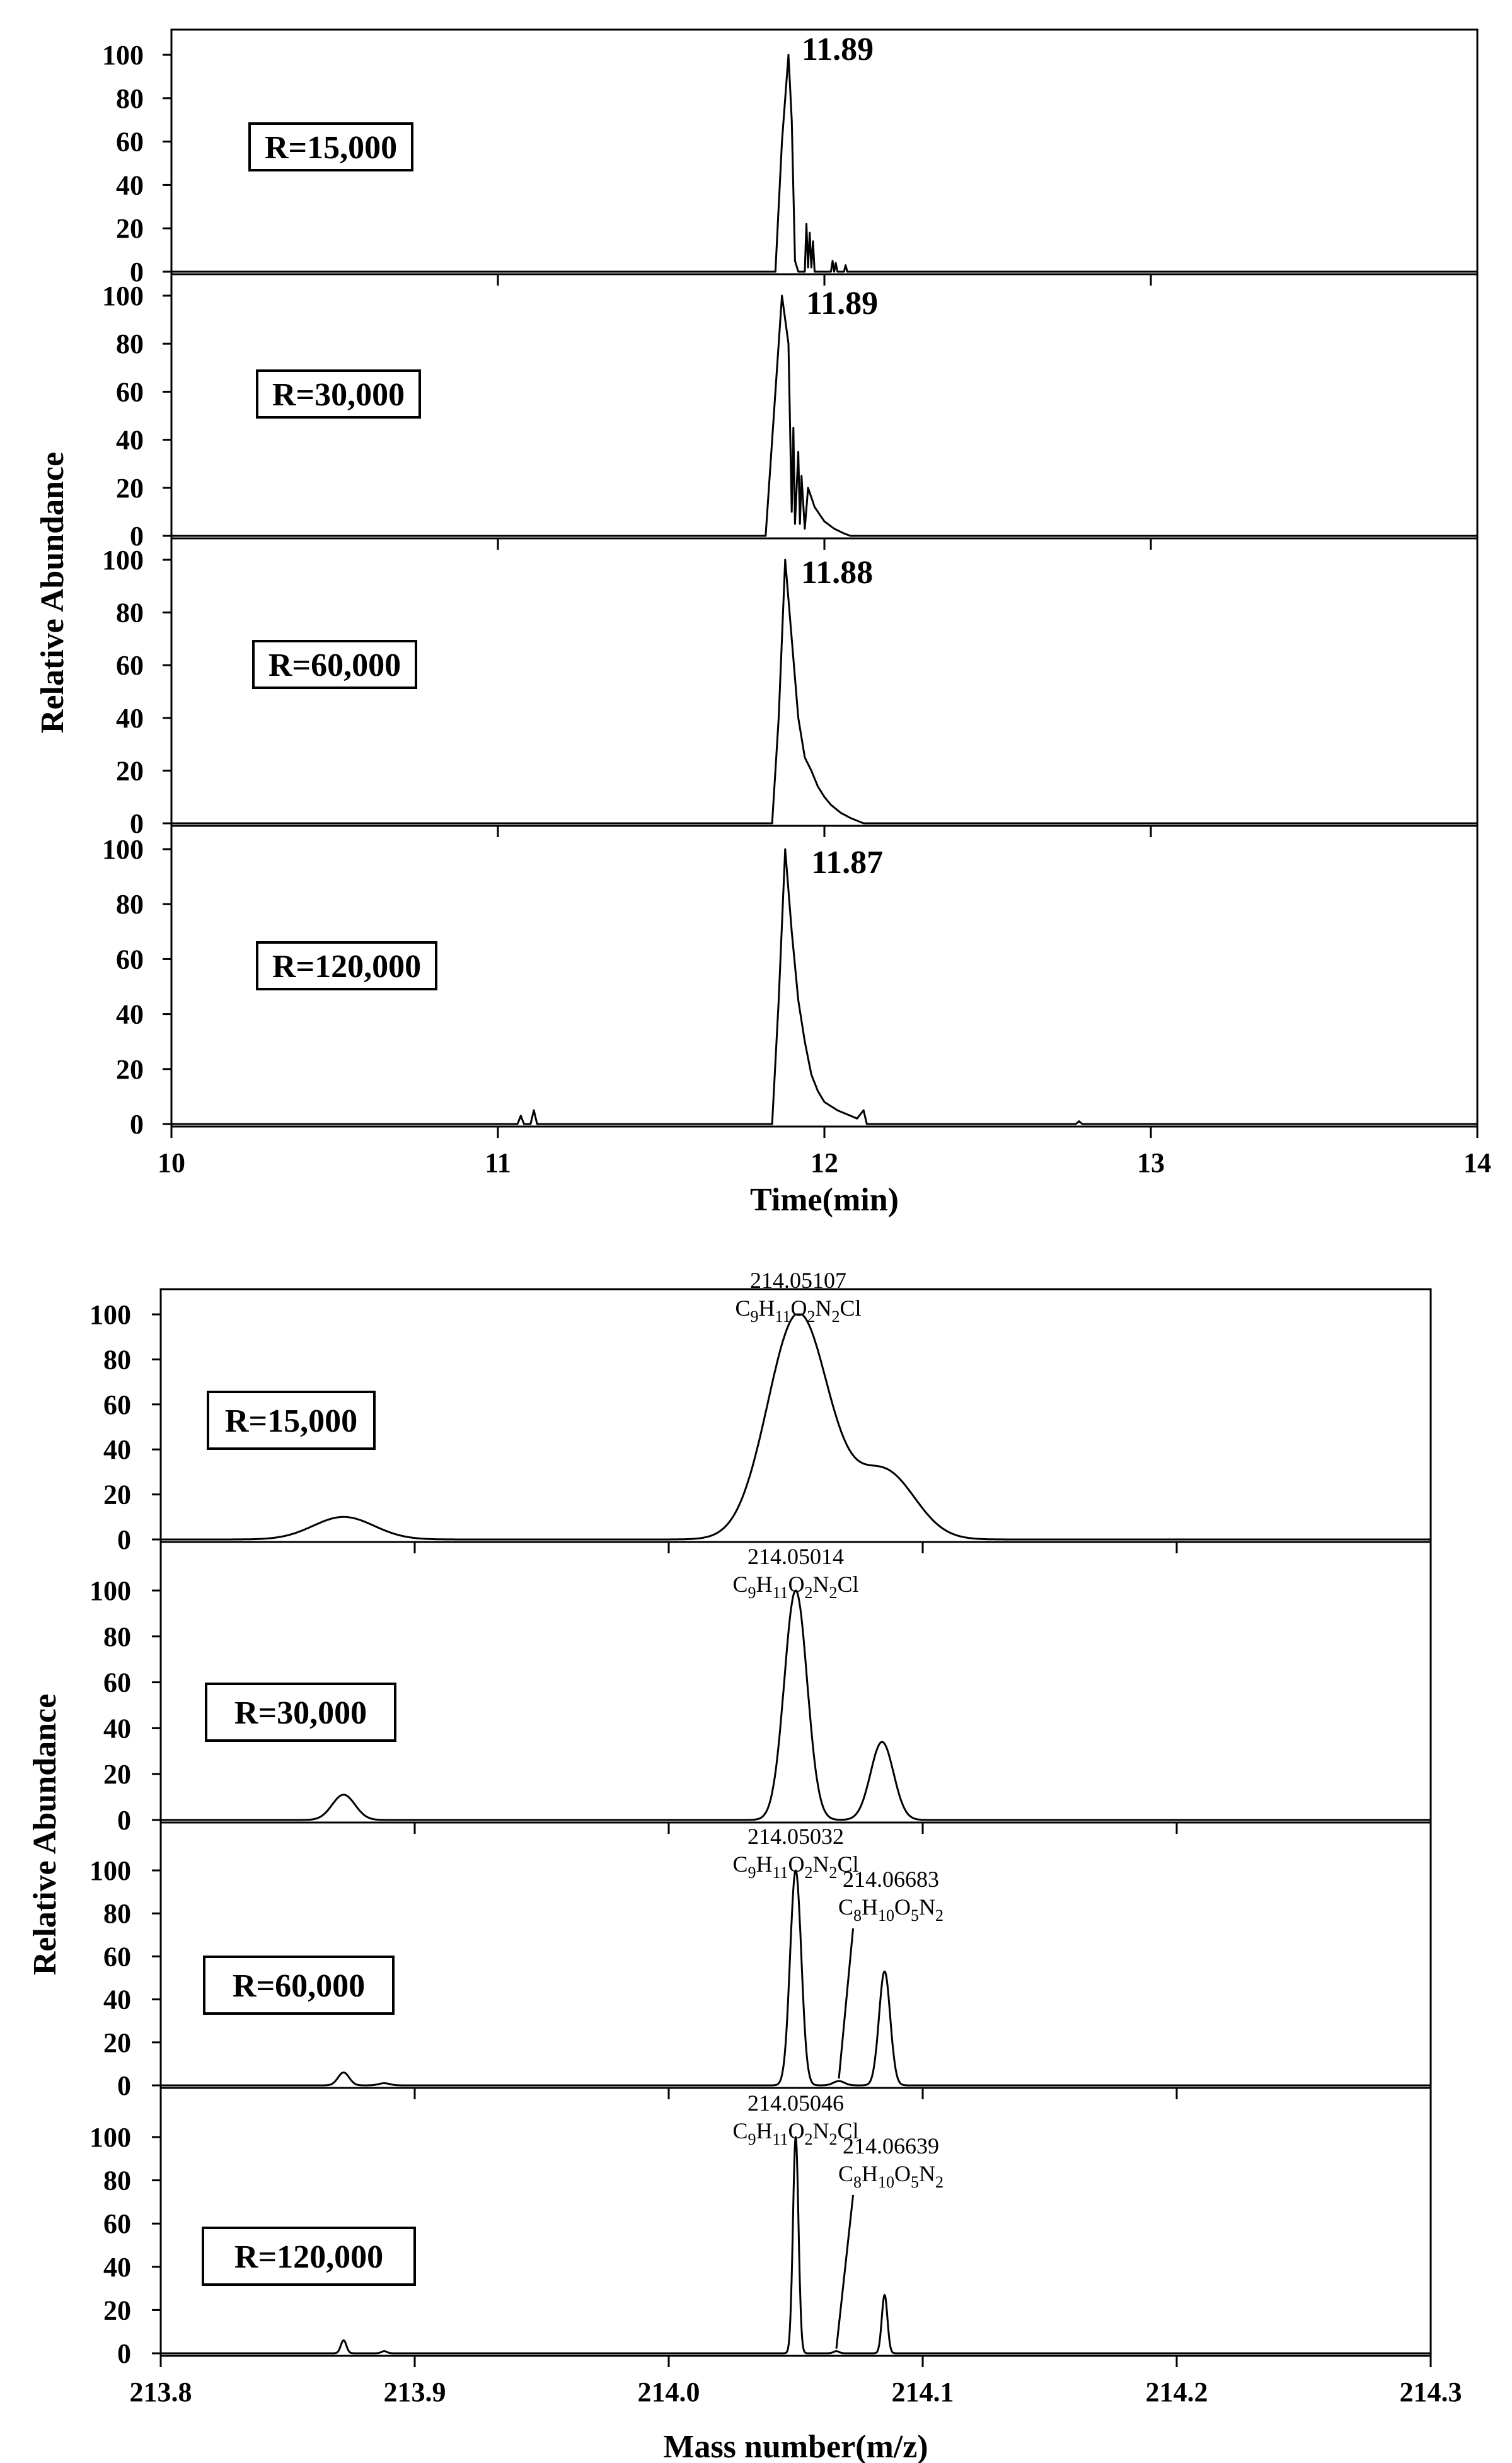 The width and height of the screenshot is (1512, 2463). I want to click on peak-time-label: 11.87, so click(847, 863).